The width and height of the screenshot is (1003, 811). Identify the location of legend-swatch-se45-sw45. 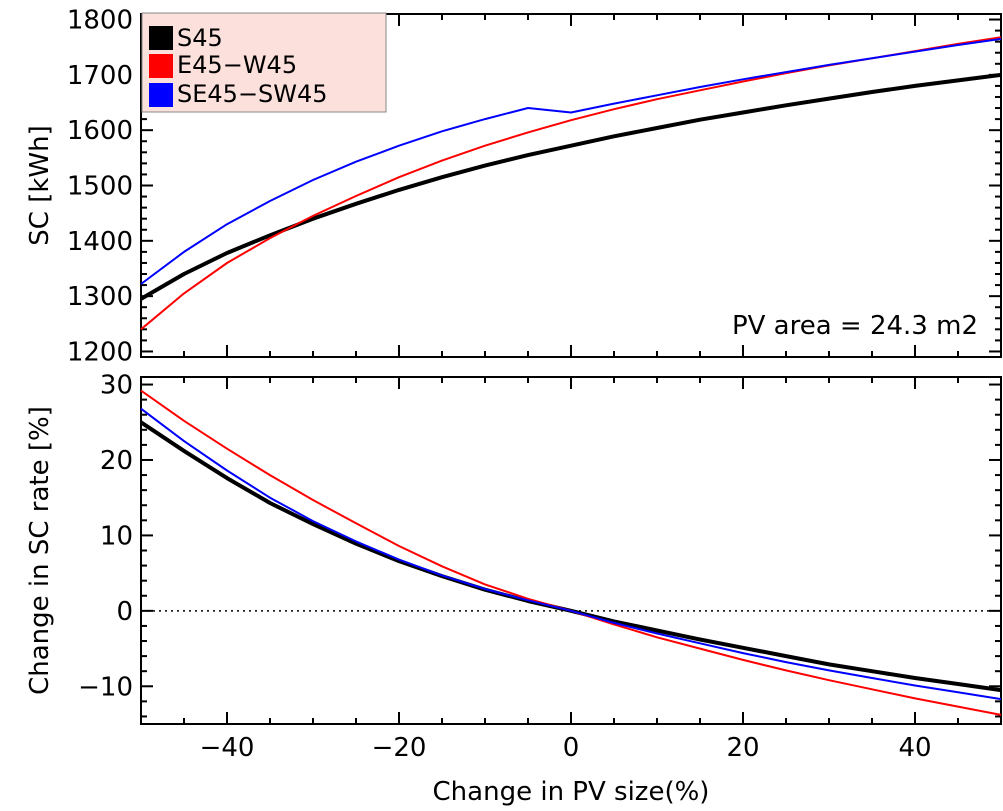
(161, 95).